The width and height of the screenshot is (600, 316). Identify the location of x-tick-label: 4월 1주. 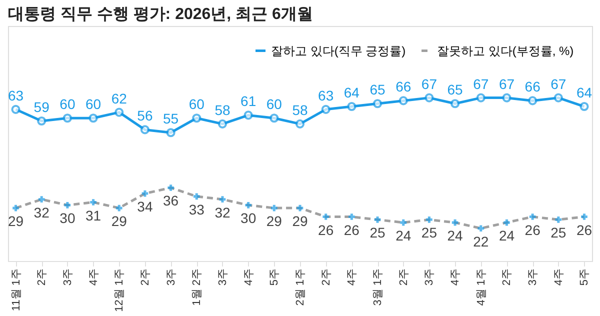
(481, 287).